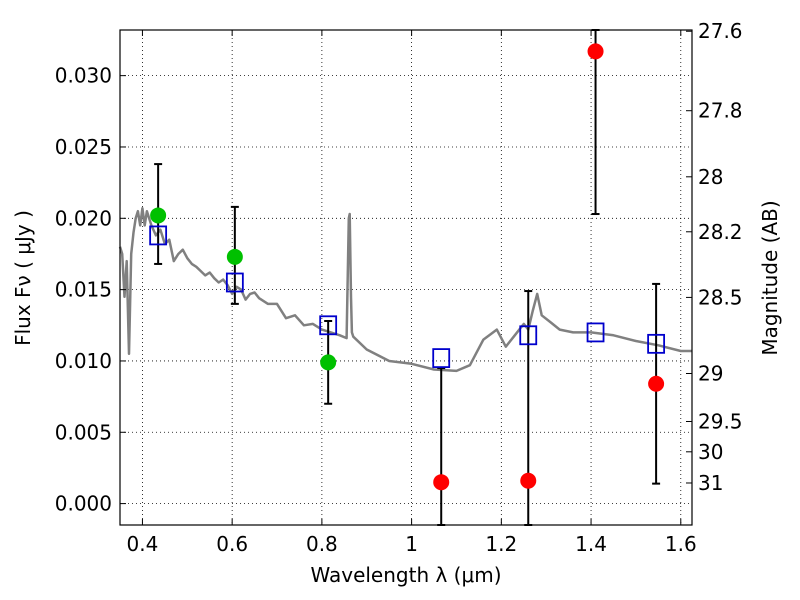 The image size is (800, 600). I want to click on x-tick-label: 1.4, so click(591, 544).